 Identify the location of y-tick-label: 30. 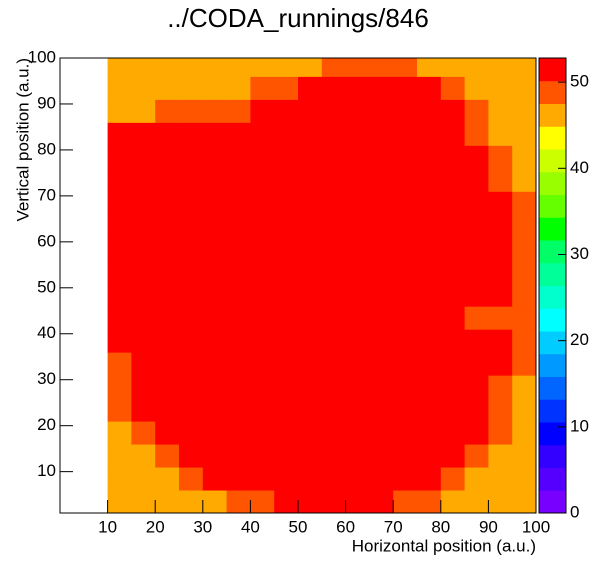
(46, 378).